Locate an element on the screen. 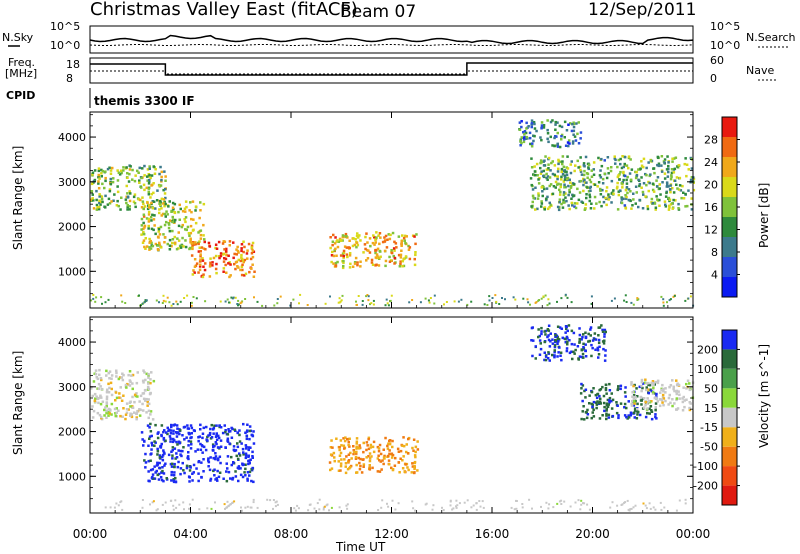  power-ytick-label: 3000 is located at coordinates (72, 182).